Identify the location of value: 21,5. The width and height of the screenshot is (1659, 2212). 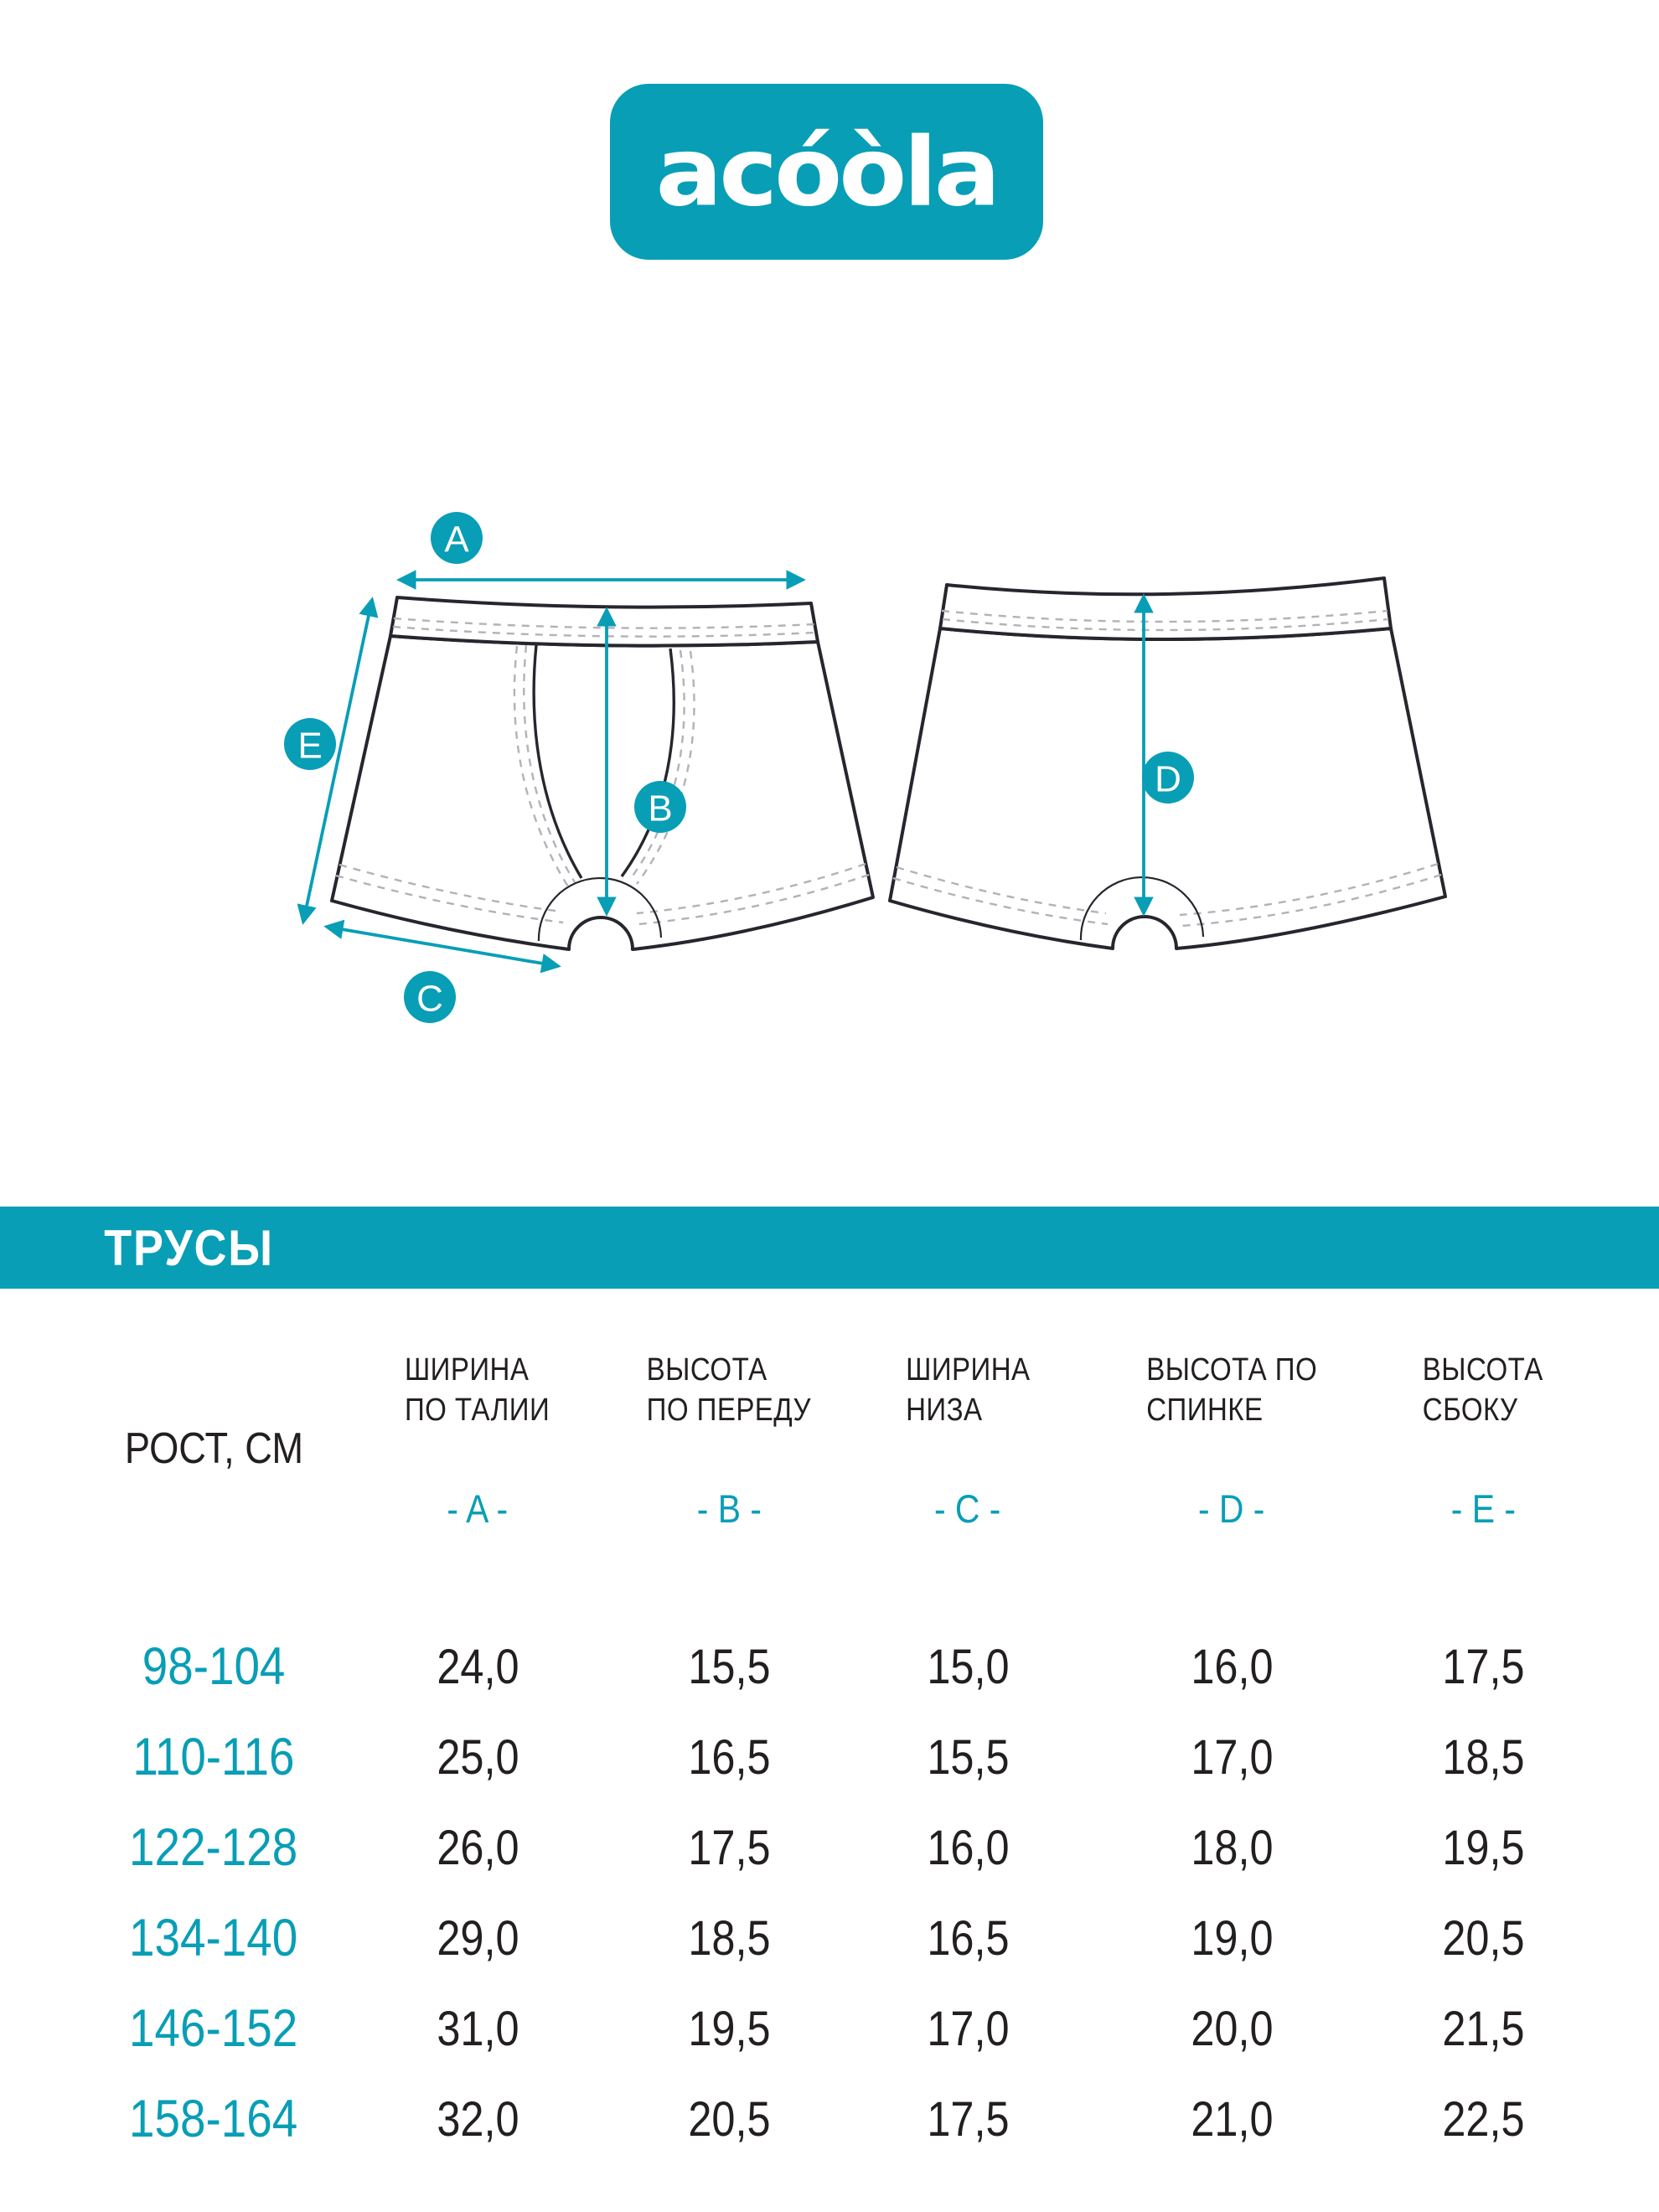
(1483, 2028).